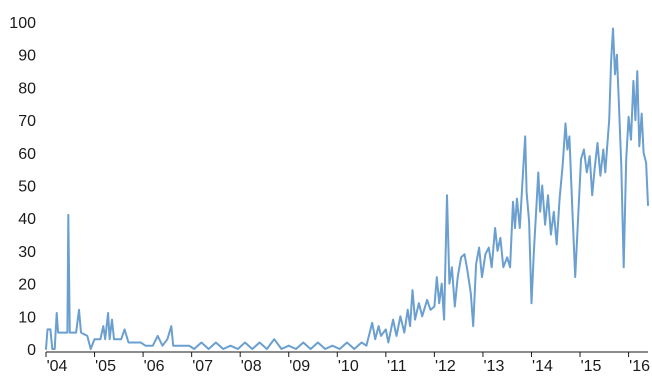 The width and height of the screenshot is (652, 376). I want to click on y-axis: 0 10 20 30 40 50 60 70 80 90 100, so click(22, 187).